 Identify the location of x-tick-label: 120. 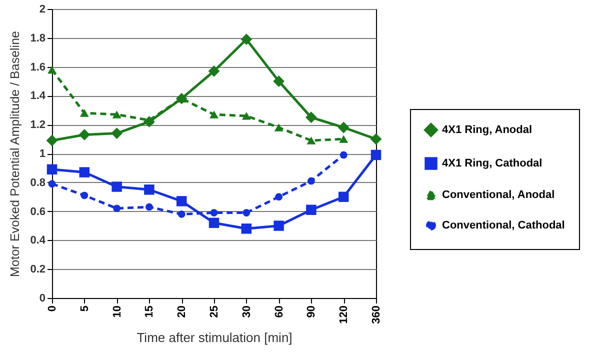
(344, 315).